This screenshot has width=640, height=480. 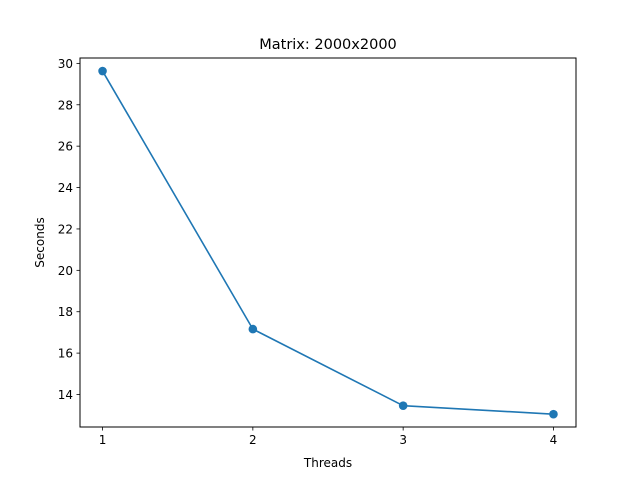 I want to click on y-axis-ticks: 14 16 18 20 22 24 26 28 30, so click(x=69, y=229).